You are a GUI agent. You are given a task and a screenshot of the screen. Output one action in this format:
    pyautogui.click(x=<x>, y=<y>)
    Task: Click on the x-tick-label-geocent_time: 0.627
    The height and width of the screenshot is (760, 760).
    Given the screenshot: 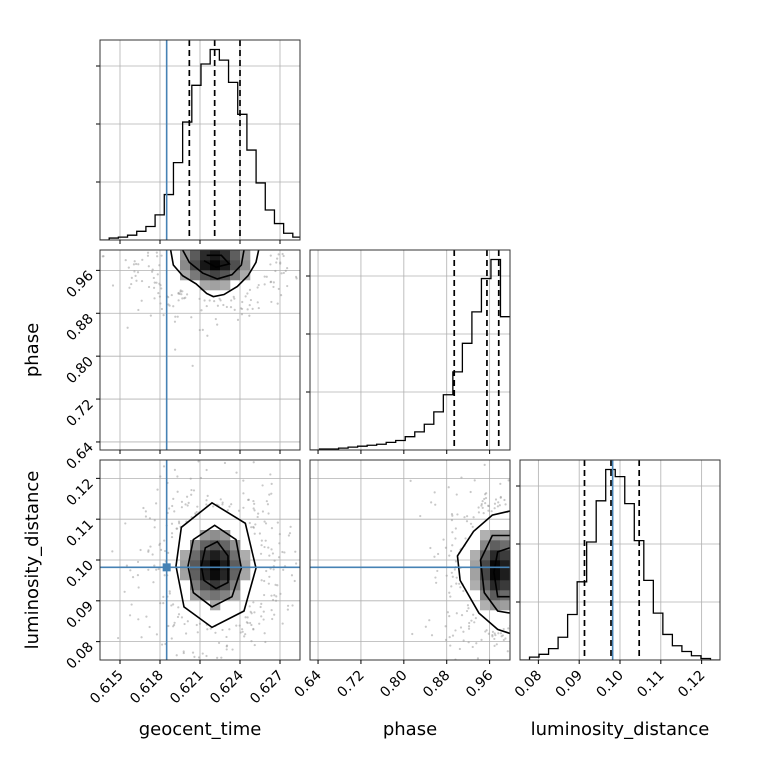 What is the action you would take?
    pyautogui.click(x=267, y=688)
    